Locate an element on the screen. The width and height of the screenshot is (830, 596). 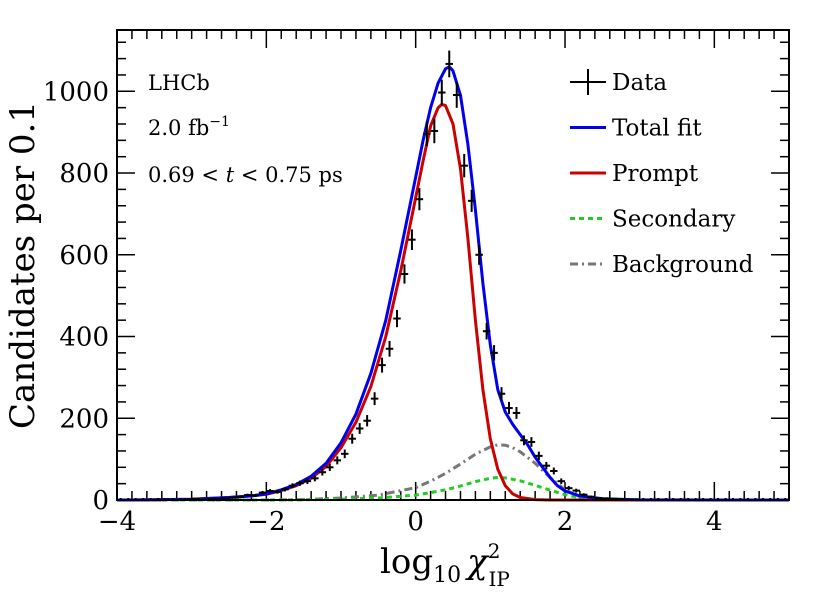
legend-item: Total fit is located at coordinates (636, 129).